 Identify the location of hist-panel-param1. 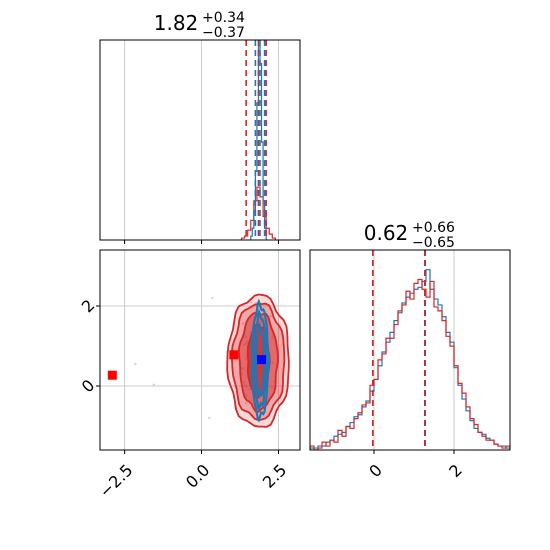
(200, 141).